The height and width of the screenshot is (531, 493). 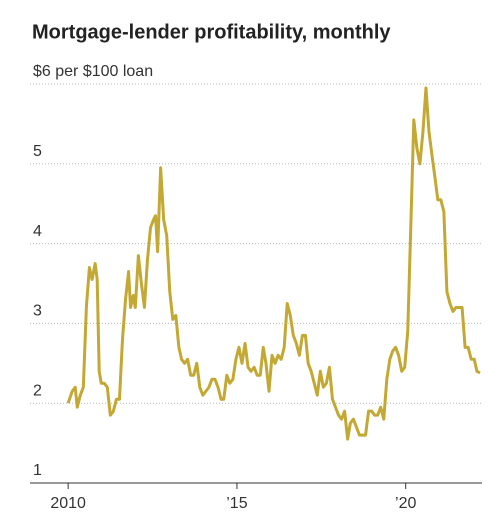 What do you see at coordinates (68, 503) in the screenshot?
I see `x-tick-label: 2010` at bounding box center [68, 503].